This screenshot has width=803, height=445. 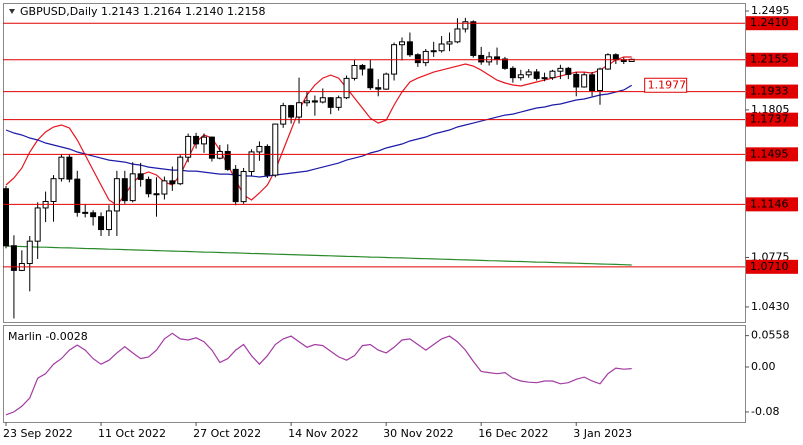 What do you see at coordinates (765, 411) in the screenshot?
I see `y-tick-label: -0.08` at bounding box center [765, 411].